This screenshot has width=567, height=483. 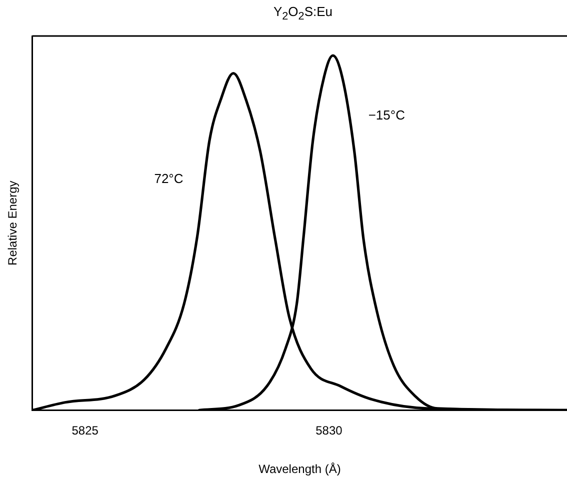 I want to click on chart-title: Y$_{2}$O$_{2}$S:Eu, so click(x=303, y=13).